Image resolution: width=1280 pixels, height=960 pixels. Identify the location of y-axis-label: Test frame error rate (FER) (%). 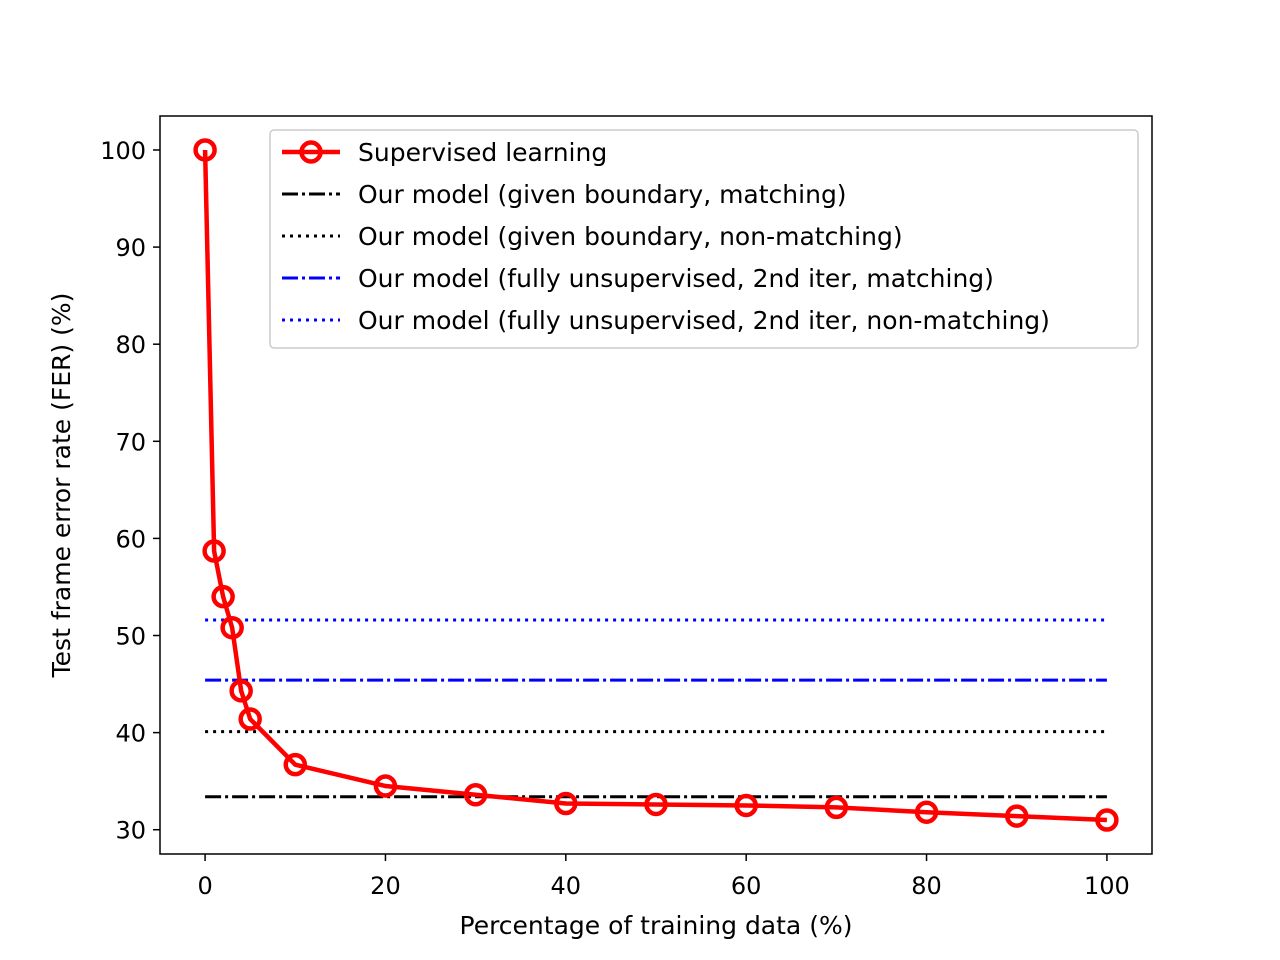
(61, 486).